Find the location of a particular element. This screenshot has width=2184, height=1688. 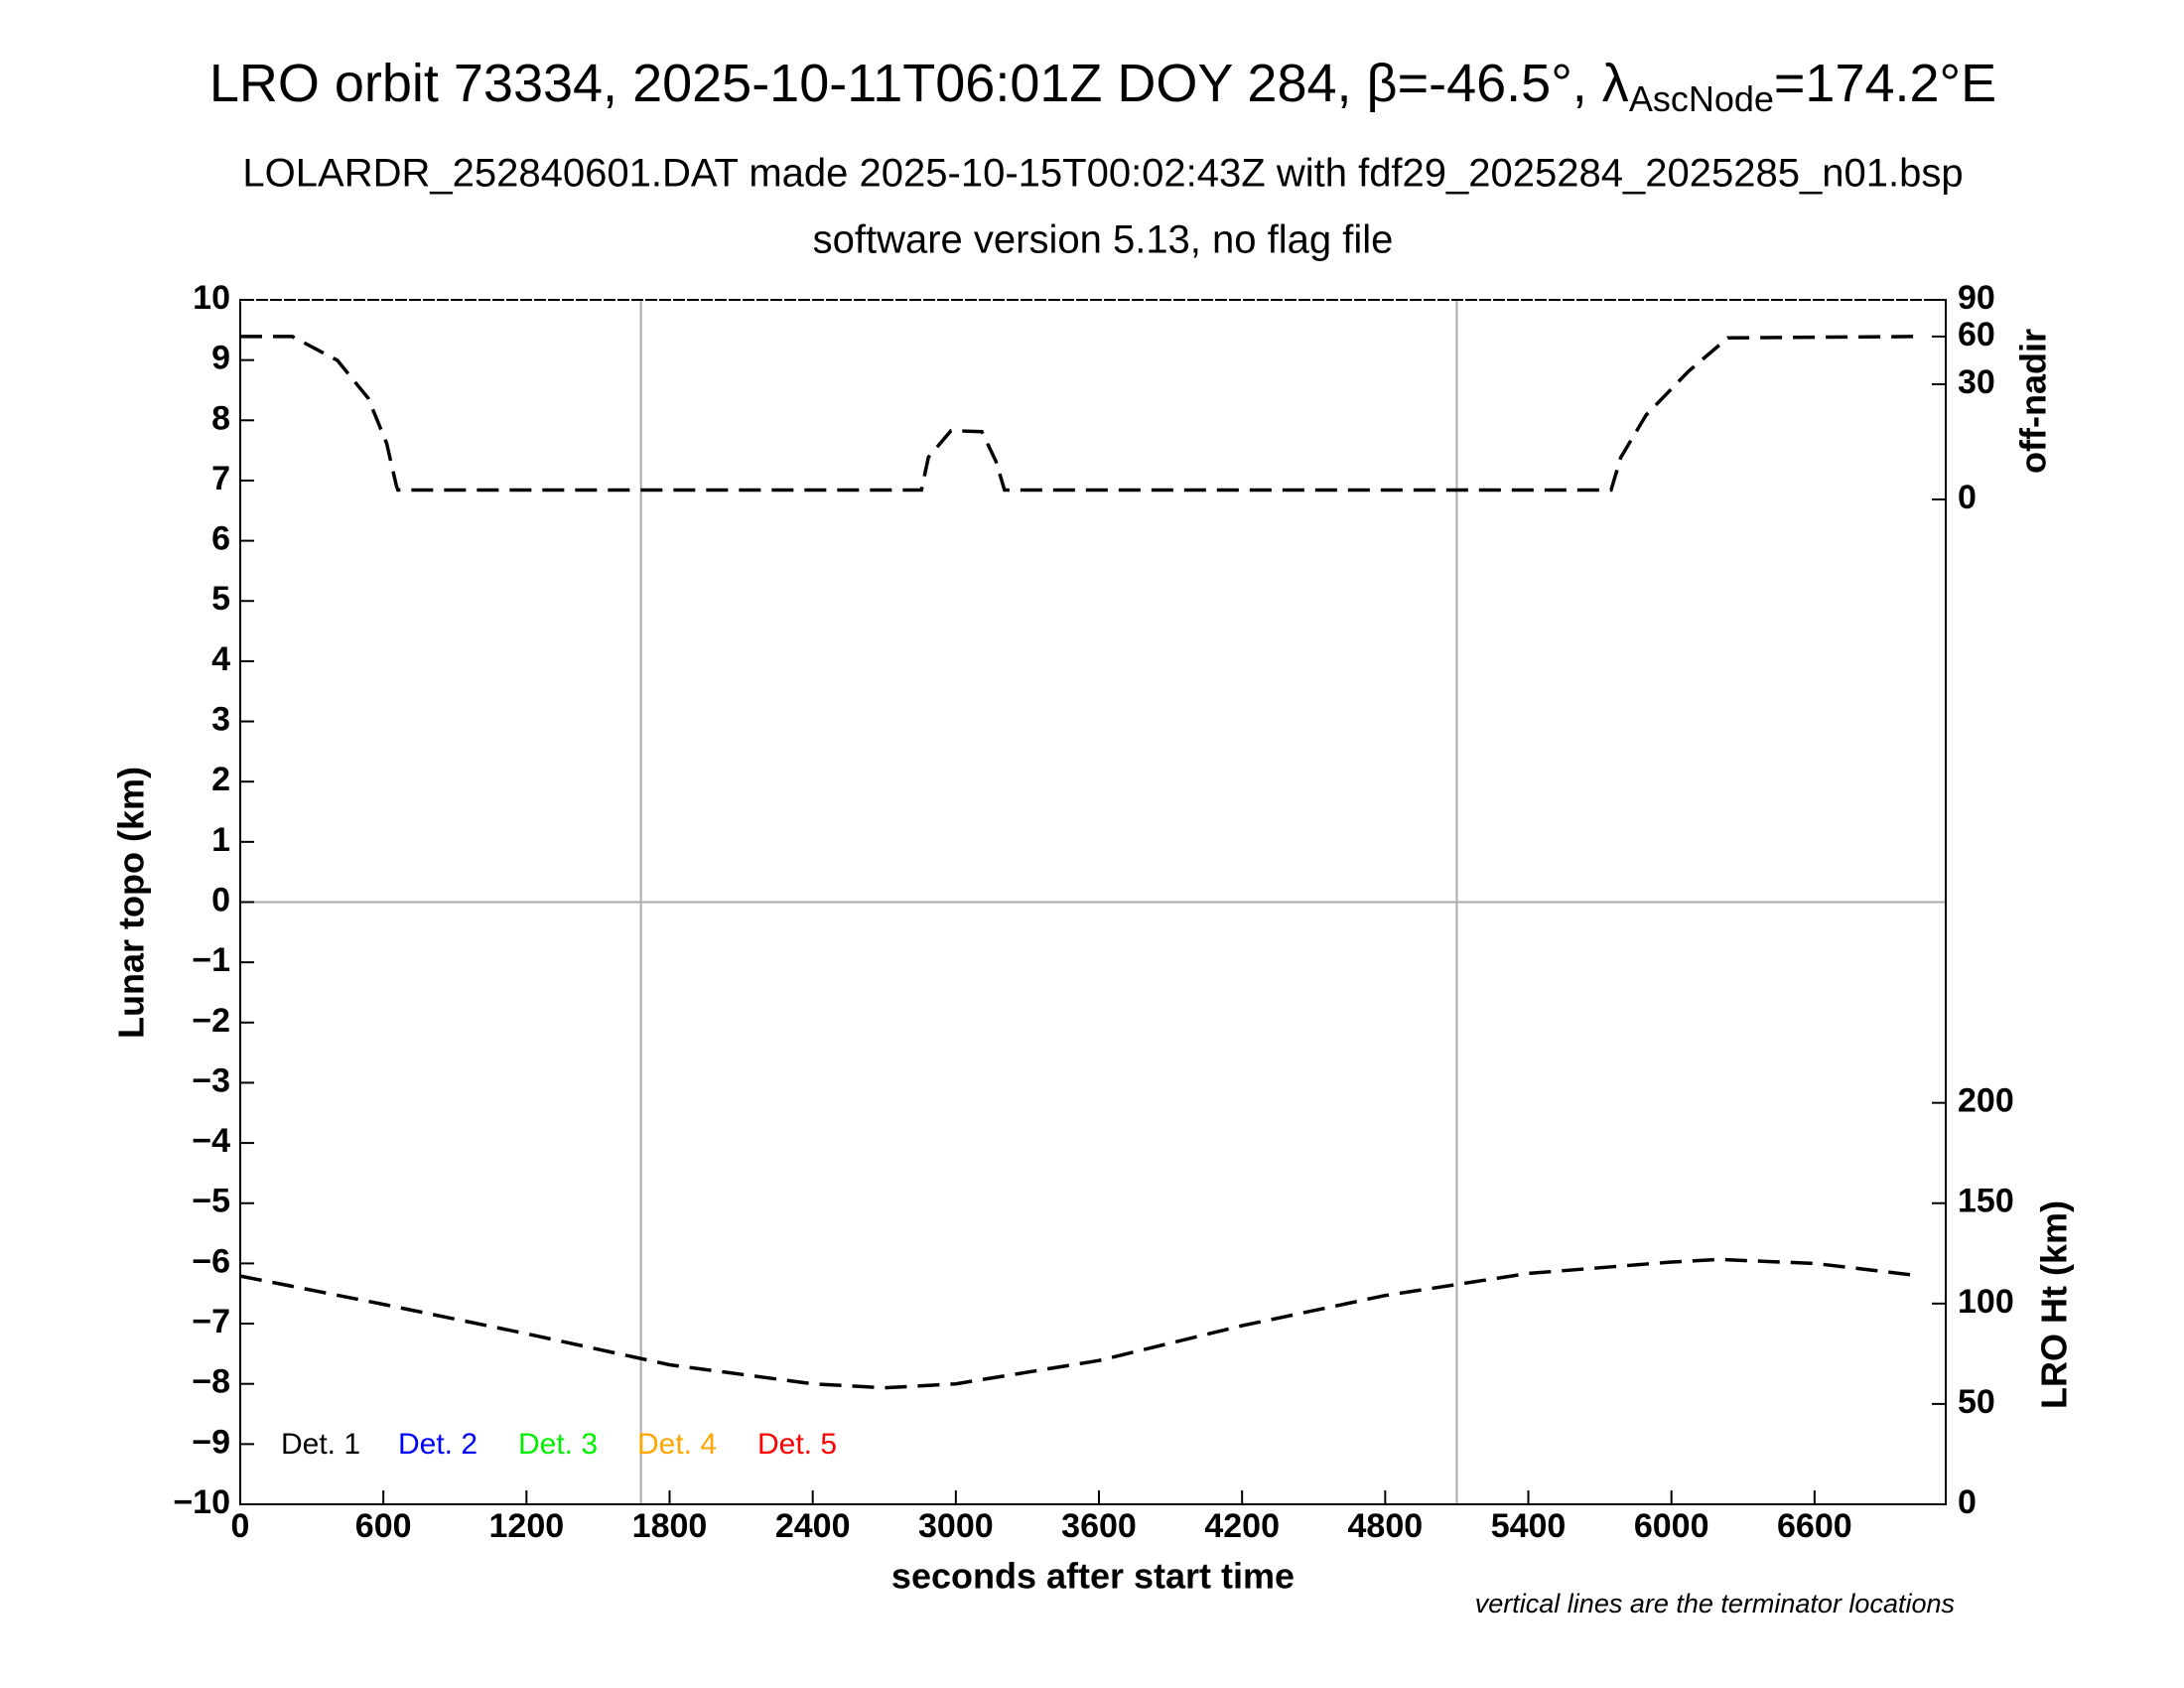

subtitle2: software version 5.13, no flag file is located at coordinates (1103, 240).